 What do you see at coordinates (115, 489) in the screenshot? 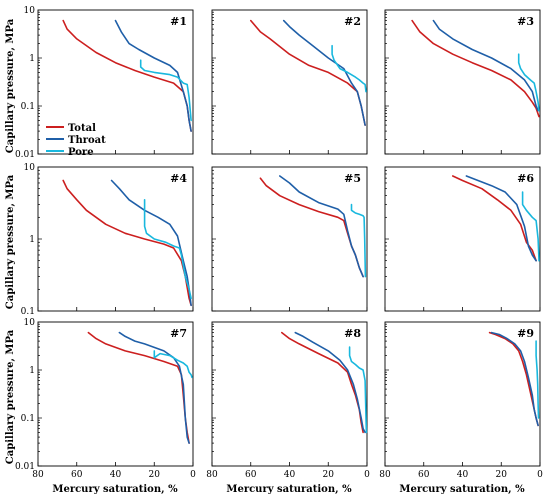
I see `x-axis-label-col1: Mercury saturation, %` at bounding box center [115, 489].